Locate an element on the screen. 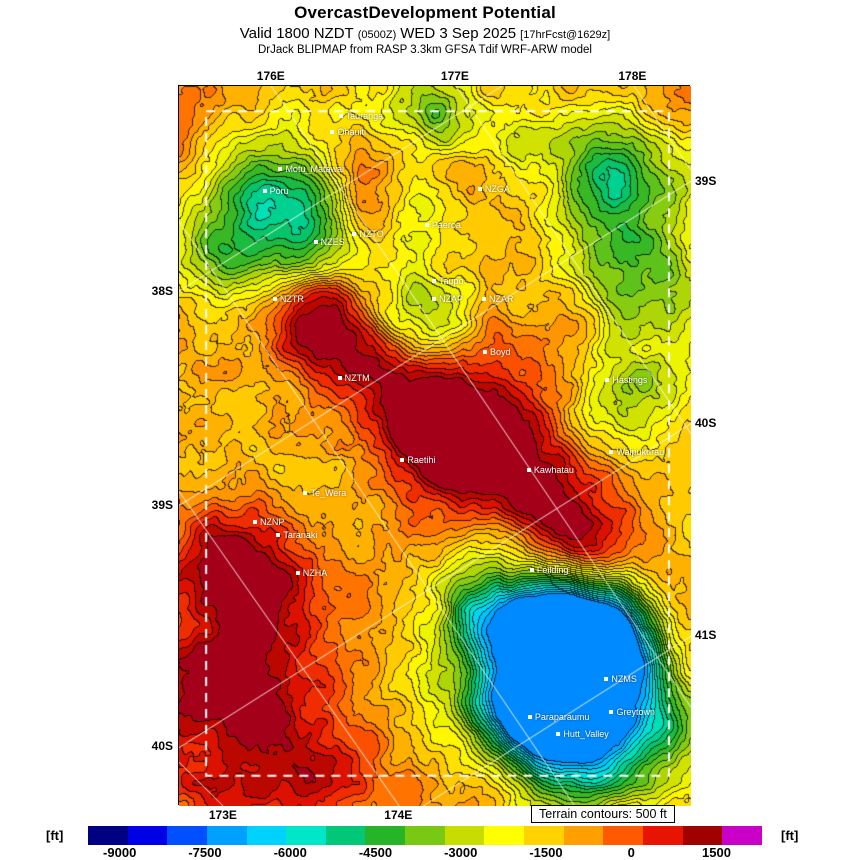  location-label: Feilding is located at coordinates (552, 569).